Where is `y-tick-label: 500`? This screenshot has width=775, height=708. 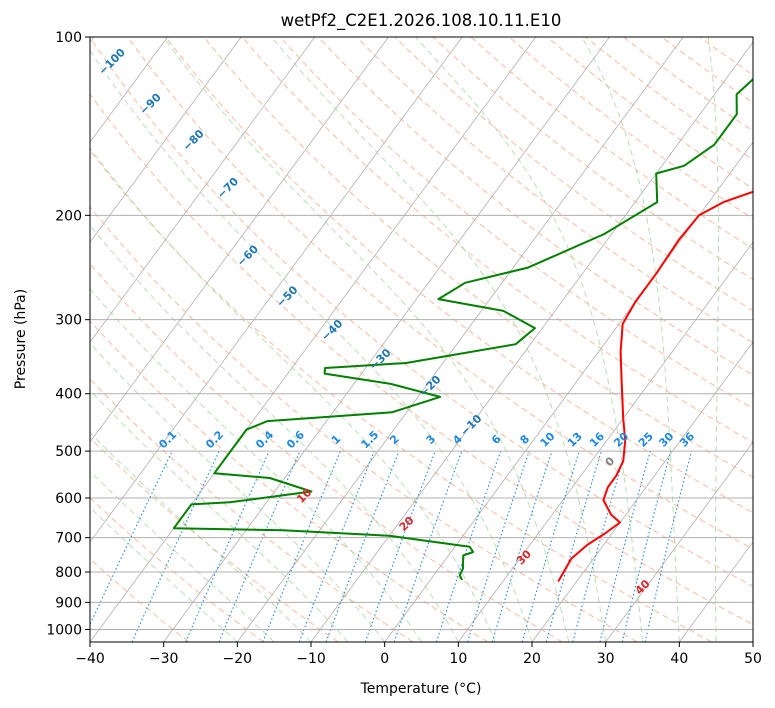
y-tick-label: 500 is located at coordinates (68, 452).